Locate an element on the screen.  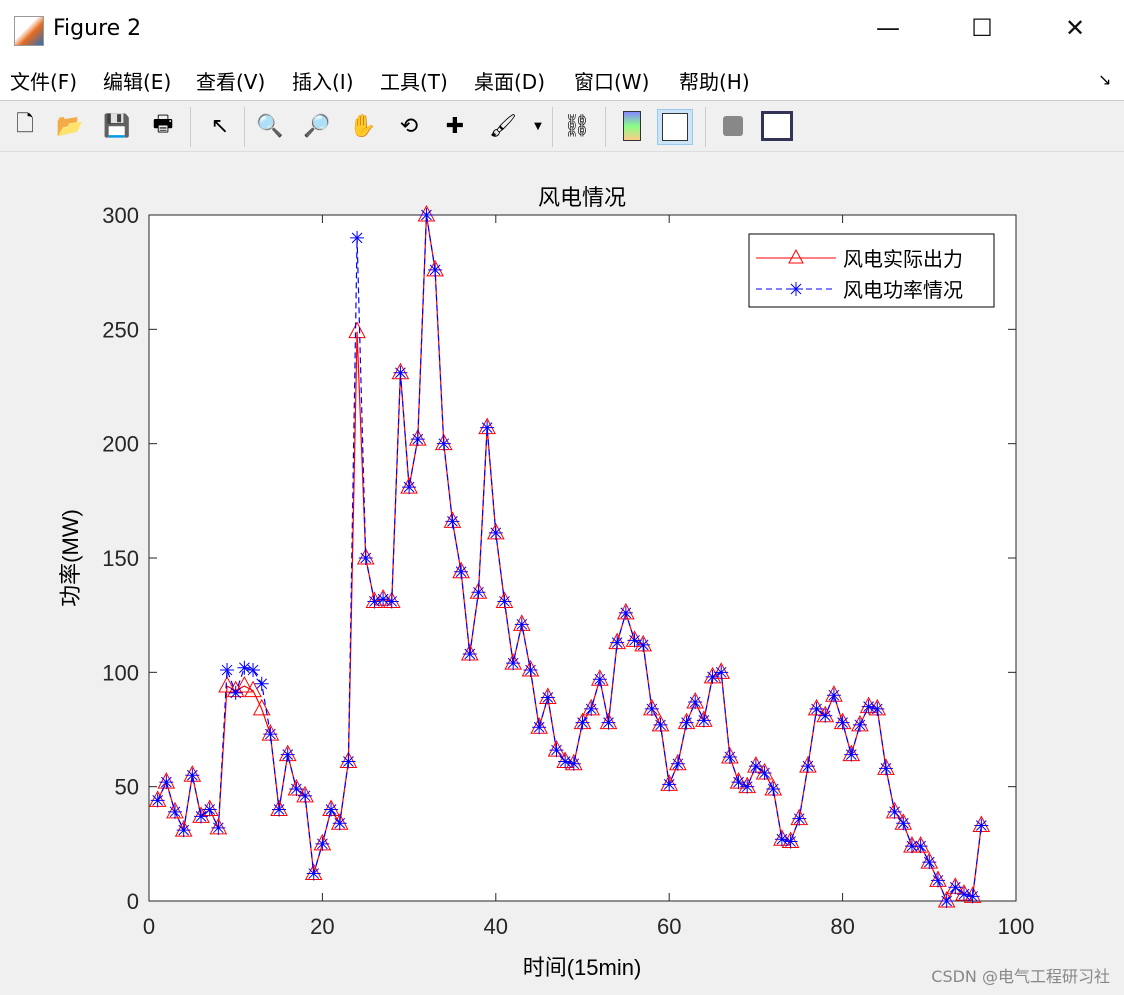
y-tick-label: 250 is located at coordinates (120, 329).